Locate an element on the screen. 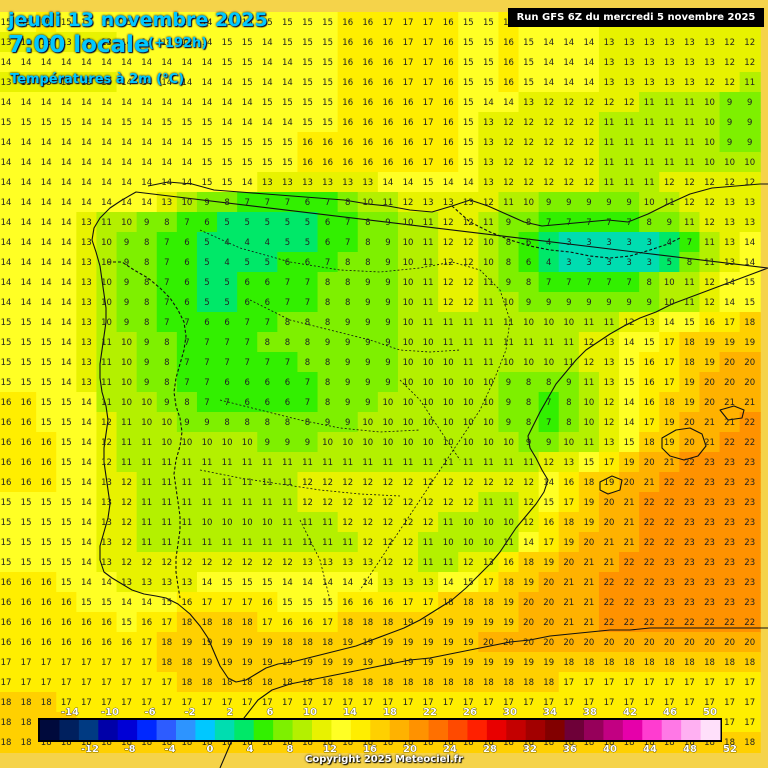  legend-tick-lower: -12 is located at coordinates (90, 749).